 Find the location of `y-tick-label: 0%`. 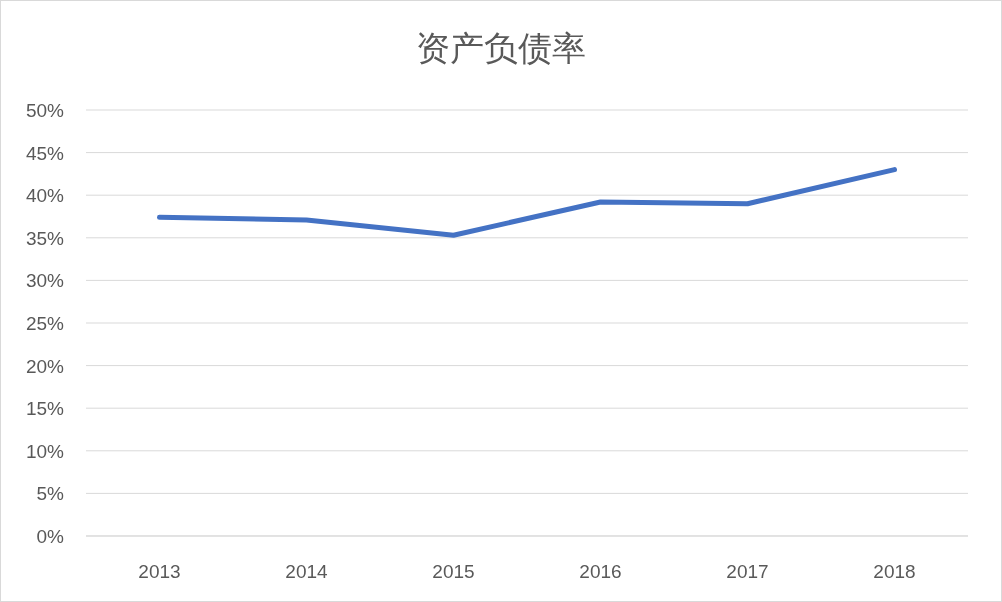

y-tick-label: 0% is located at coordinates (50, 536).